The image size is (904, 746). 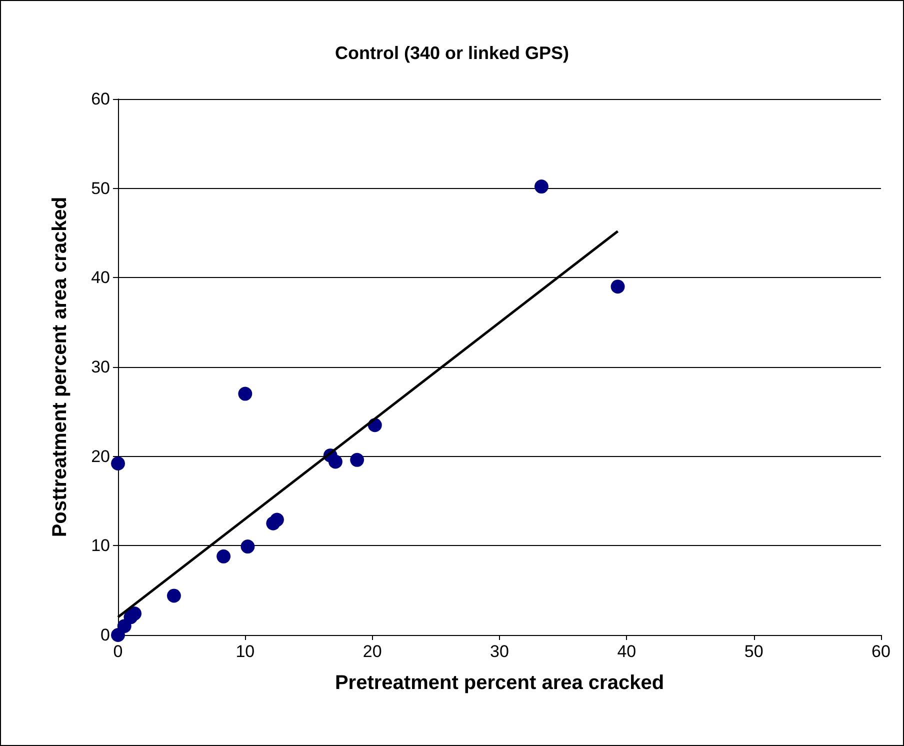 I want to click on y-tick-label: 0, so click(x=105, y=635).